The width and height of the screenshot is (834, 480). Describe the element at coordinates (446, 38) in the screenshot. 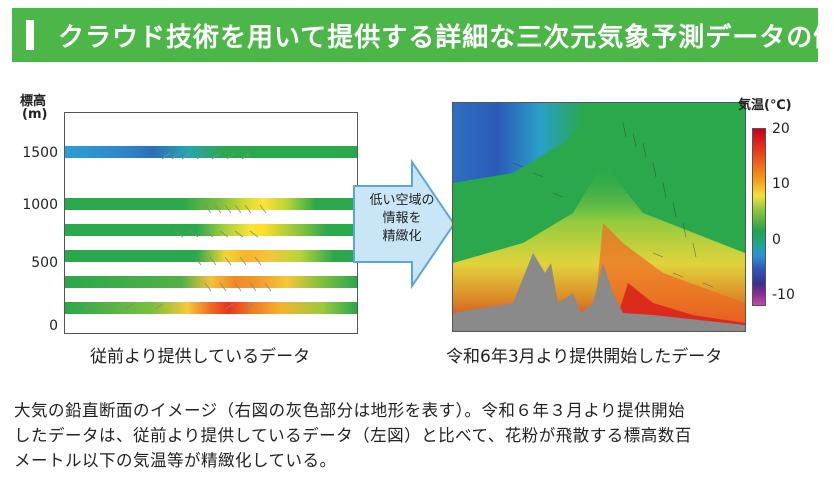

I see `page-title: クラウド技術を用いて提供する詳細な三次元気象予測データの例` at that location.